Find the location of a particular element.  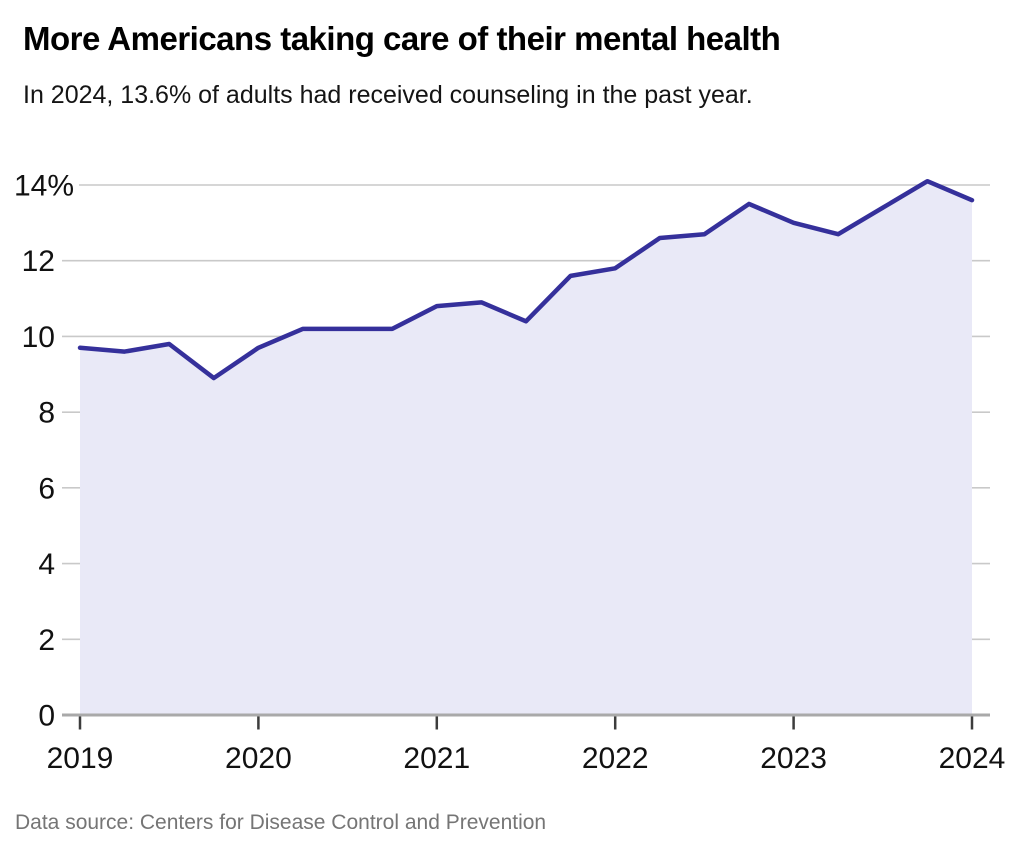

y-axis-label: 8 is located at coordinates (46, 413).